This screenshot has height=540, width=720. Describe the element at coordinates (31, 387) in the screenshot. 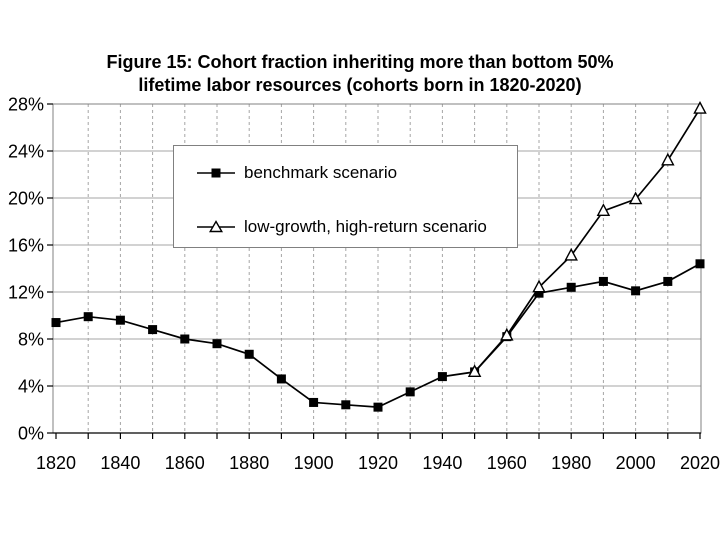

I see `y-tick-label: 4%` at that location.